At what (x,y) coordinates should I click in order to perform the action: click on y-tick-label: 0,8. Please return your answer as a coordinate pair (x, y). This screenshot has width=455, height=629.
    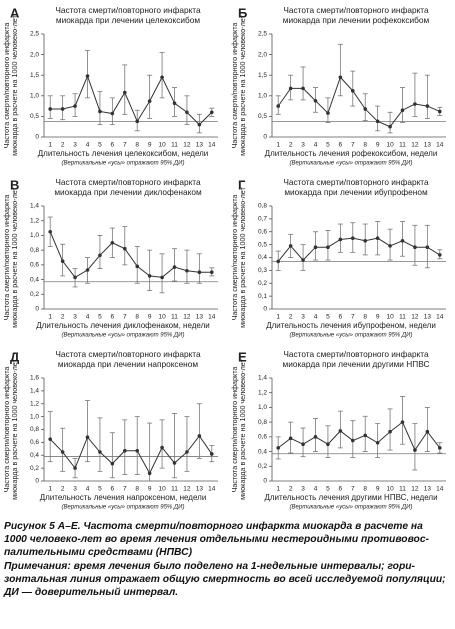
    Looking at the image, I should click on (262, 422).